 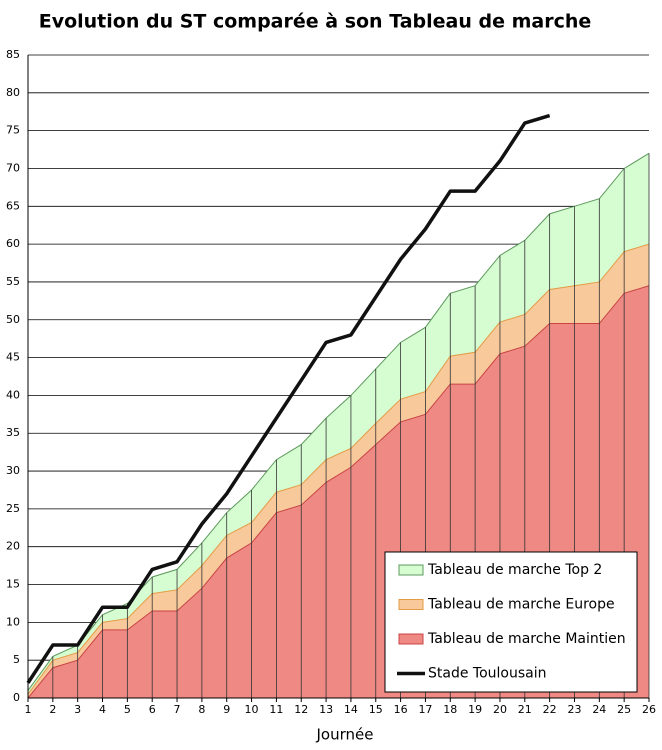 I want to click on x-tick-label: 4, so click(x=102, y=709).